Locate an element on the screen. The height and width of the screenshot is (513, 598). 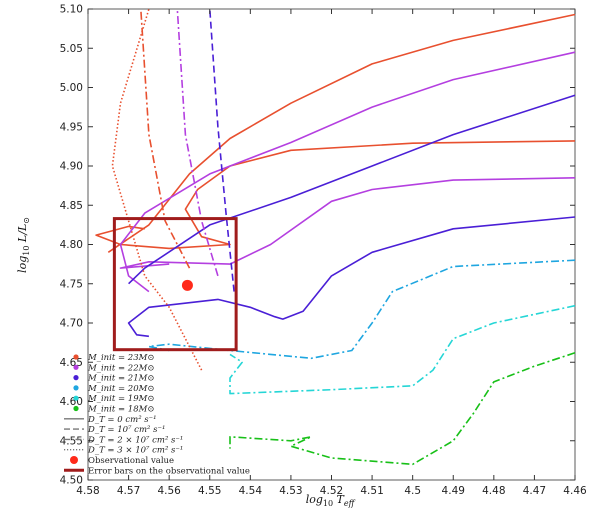
x-tick-label: 4.49 is located at coordinates (453, 491).